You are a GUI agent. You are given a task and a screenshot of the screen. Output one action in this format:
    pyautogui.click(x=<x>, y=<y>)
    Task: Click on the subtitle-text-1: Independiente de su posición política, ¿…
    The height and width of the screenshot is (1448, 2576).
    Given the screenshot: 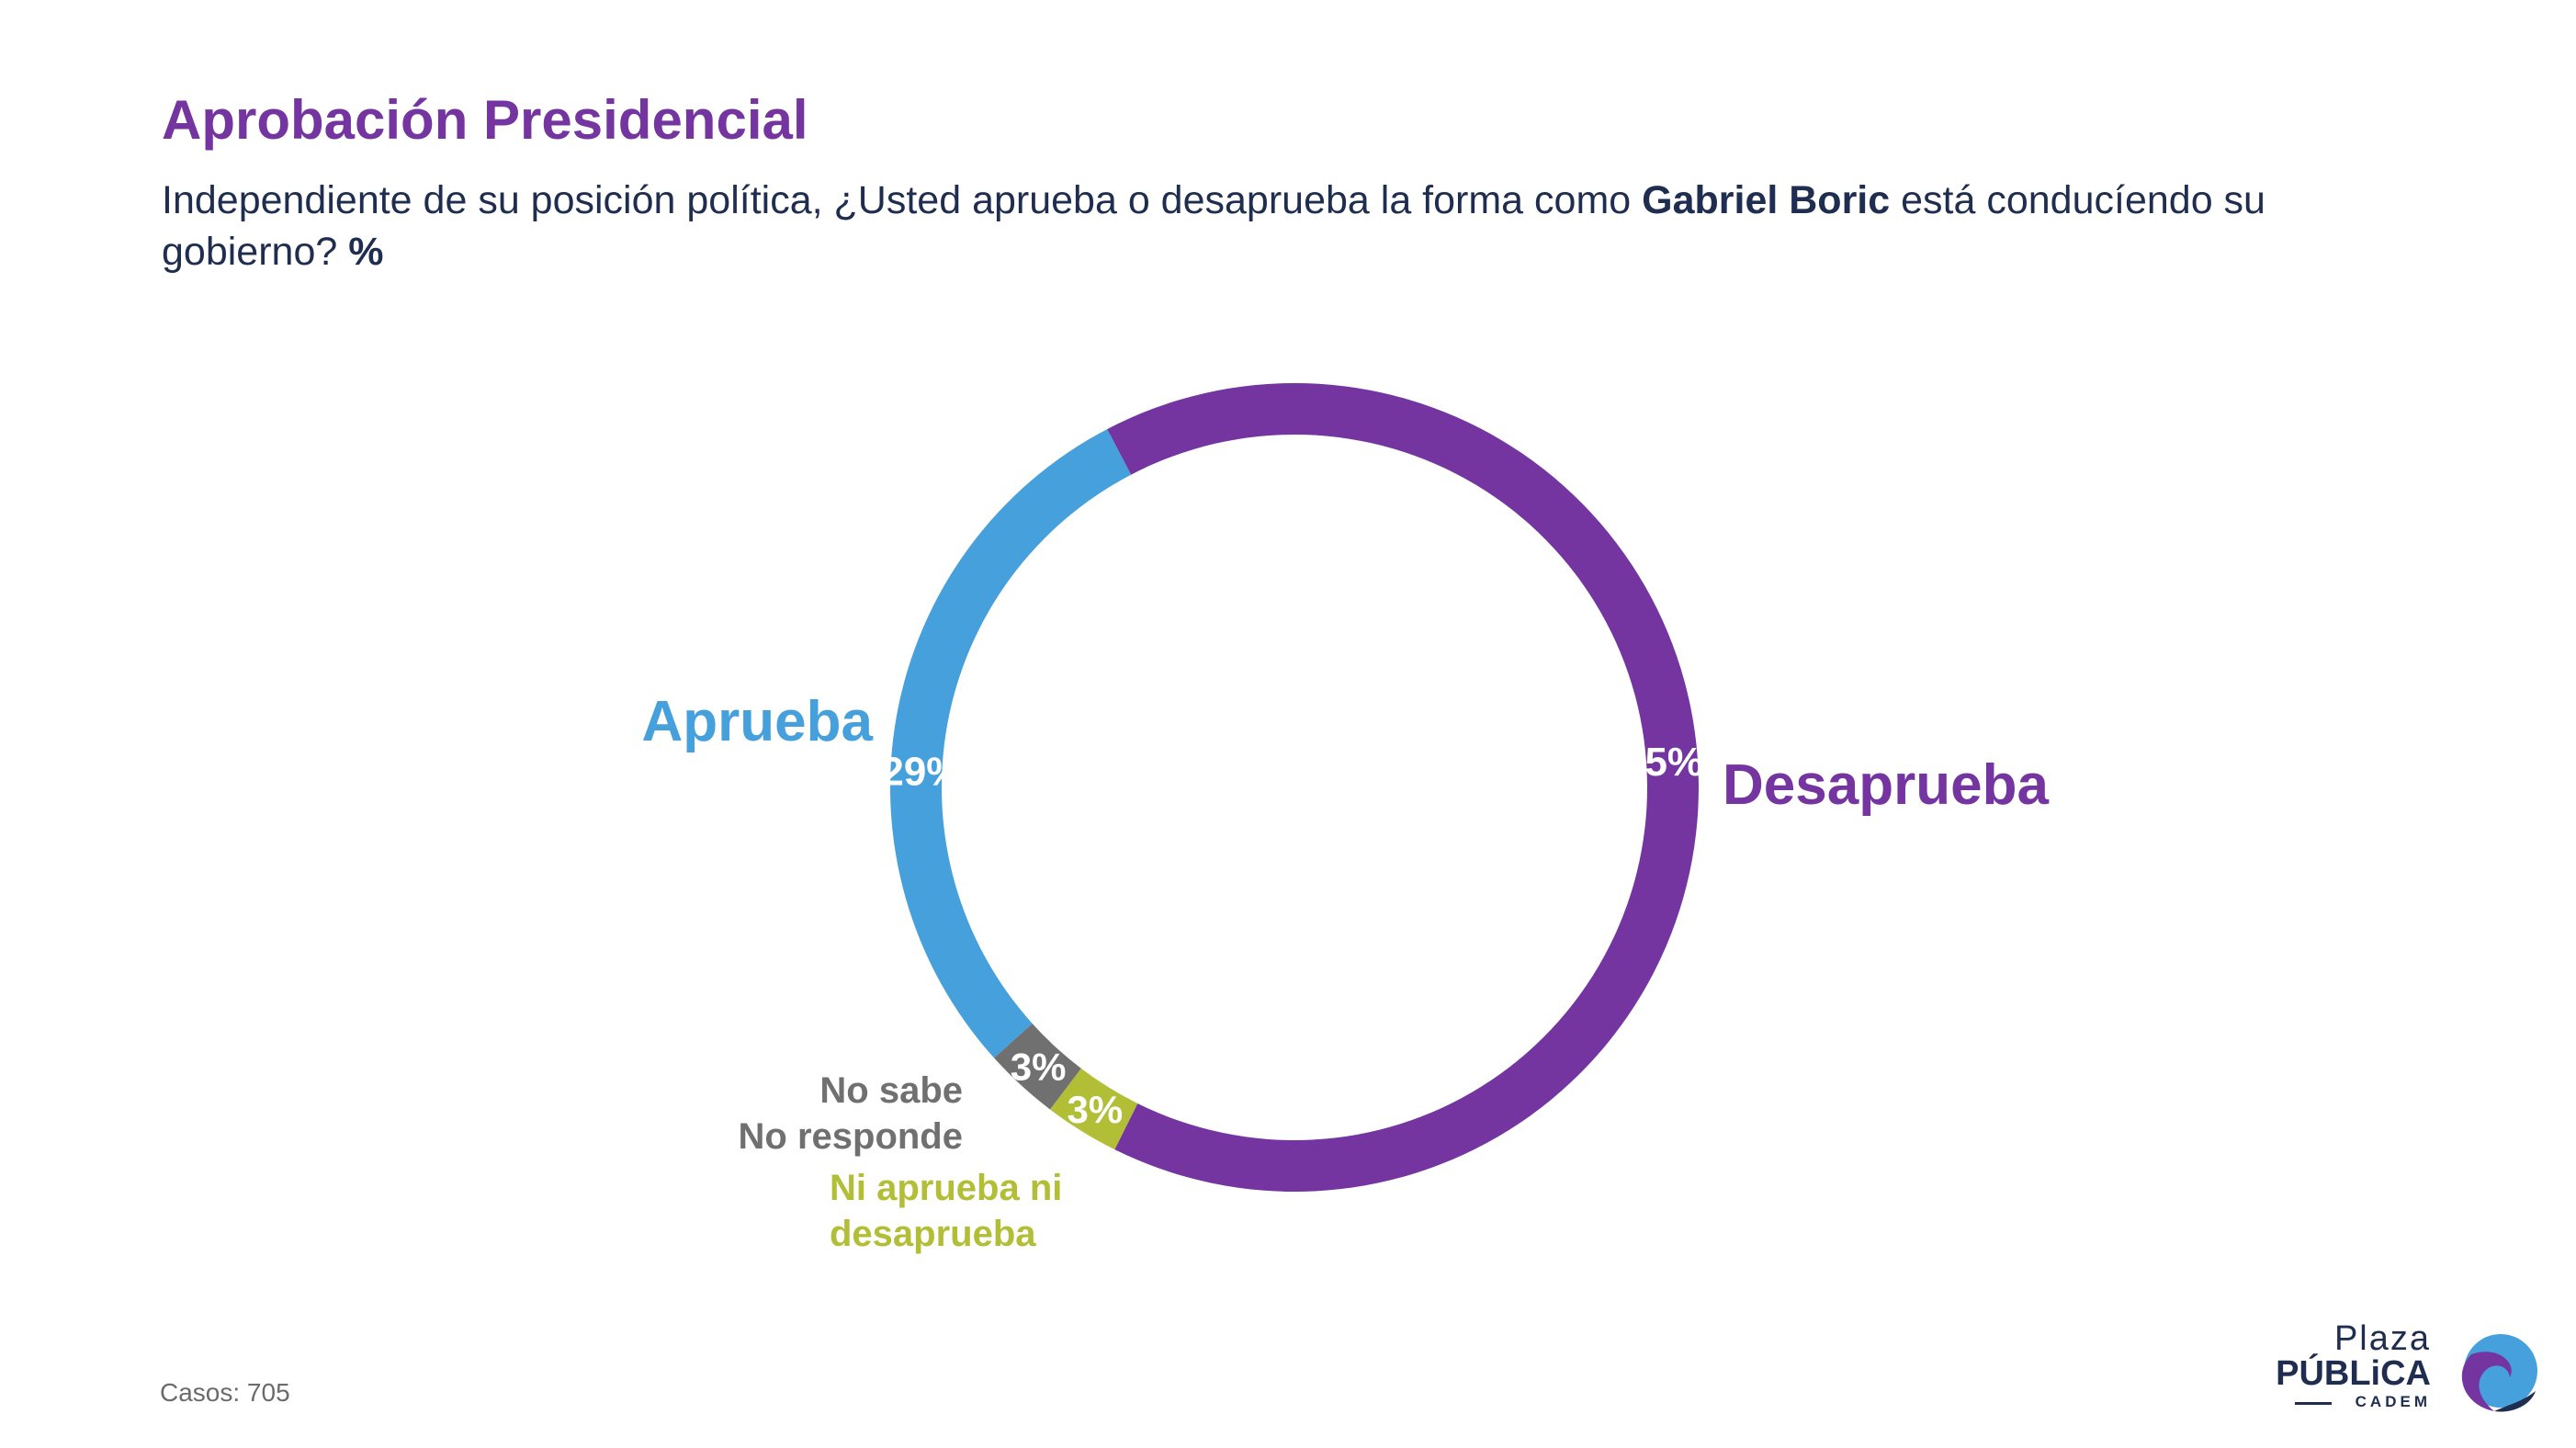 What is the action you would take?
    pyautogui.click(x=902, y=200)
    